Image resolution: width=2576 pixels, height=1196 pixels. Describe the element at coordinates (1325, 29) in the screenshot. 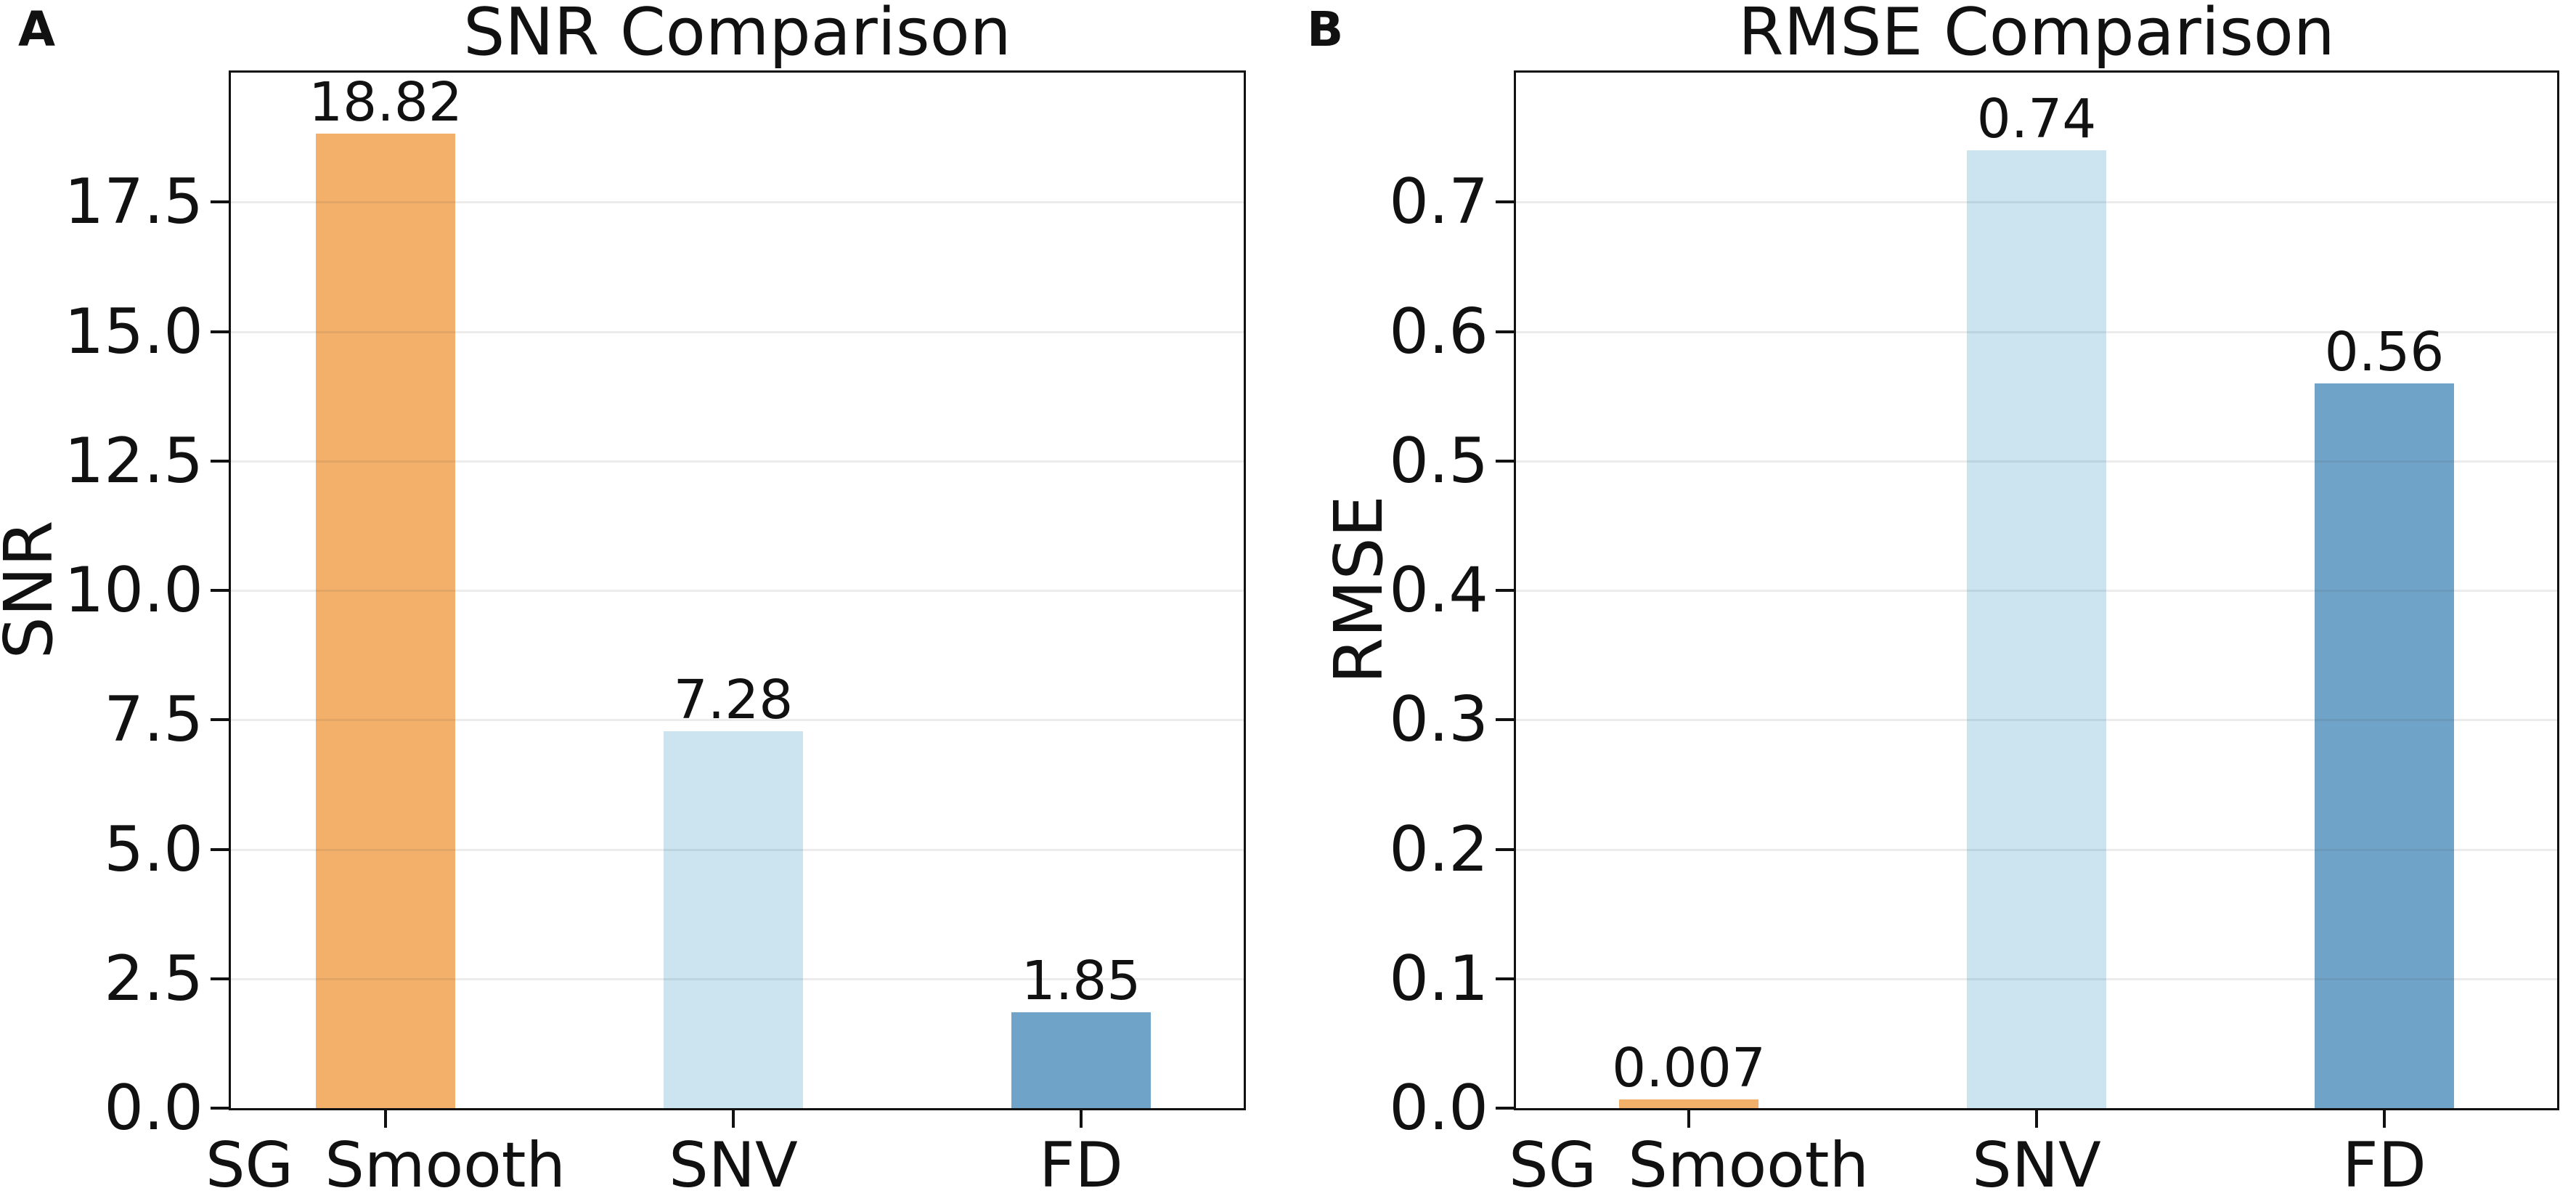

I see `panel-letter-b: B` at that location.